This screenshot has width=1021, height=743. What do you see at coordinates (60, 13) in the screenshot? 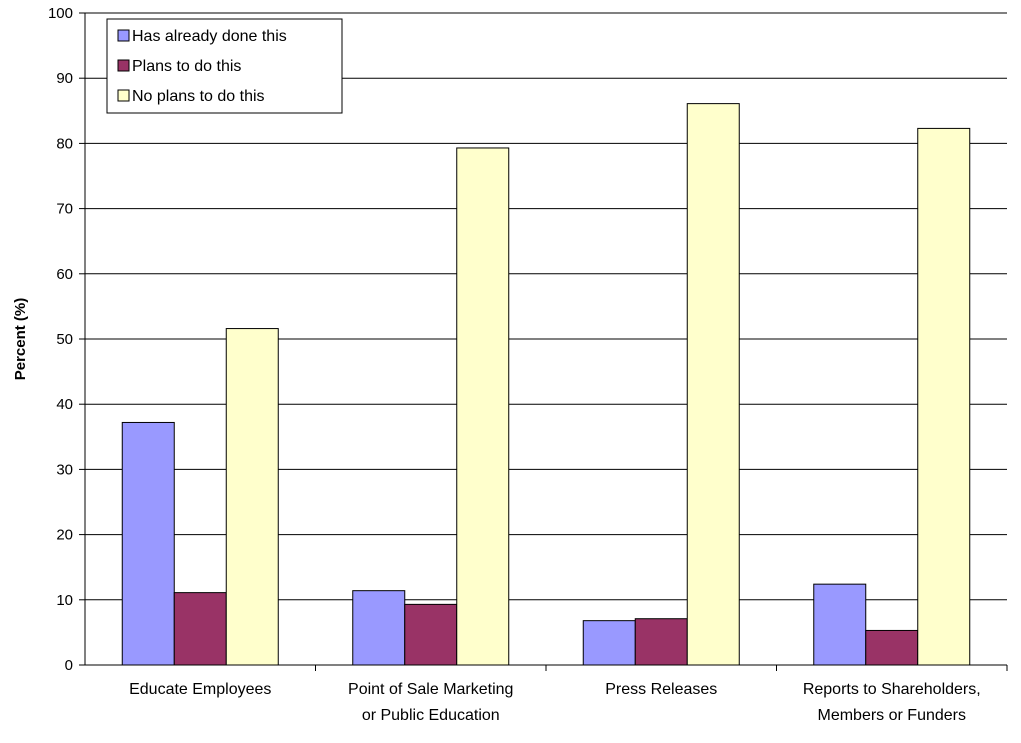
I see `y-tick-label: 100` at bounding box center [60, 13].